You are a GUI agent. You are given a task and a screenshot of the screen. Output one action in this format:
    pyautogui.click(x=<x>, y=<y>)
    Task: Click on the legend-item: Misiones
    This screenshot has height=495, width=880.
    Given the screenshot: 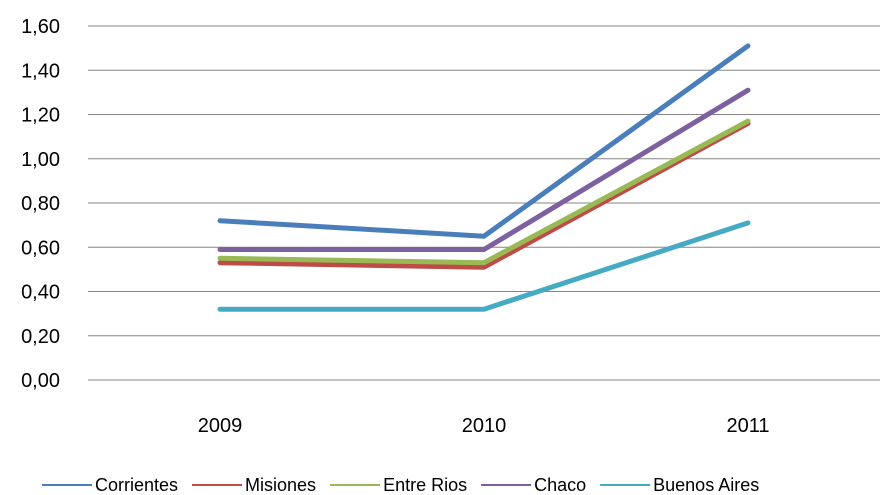 What is the action you would take?
    pyautogui.click(x=254, y=485)
    